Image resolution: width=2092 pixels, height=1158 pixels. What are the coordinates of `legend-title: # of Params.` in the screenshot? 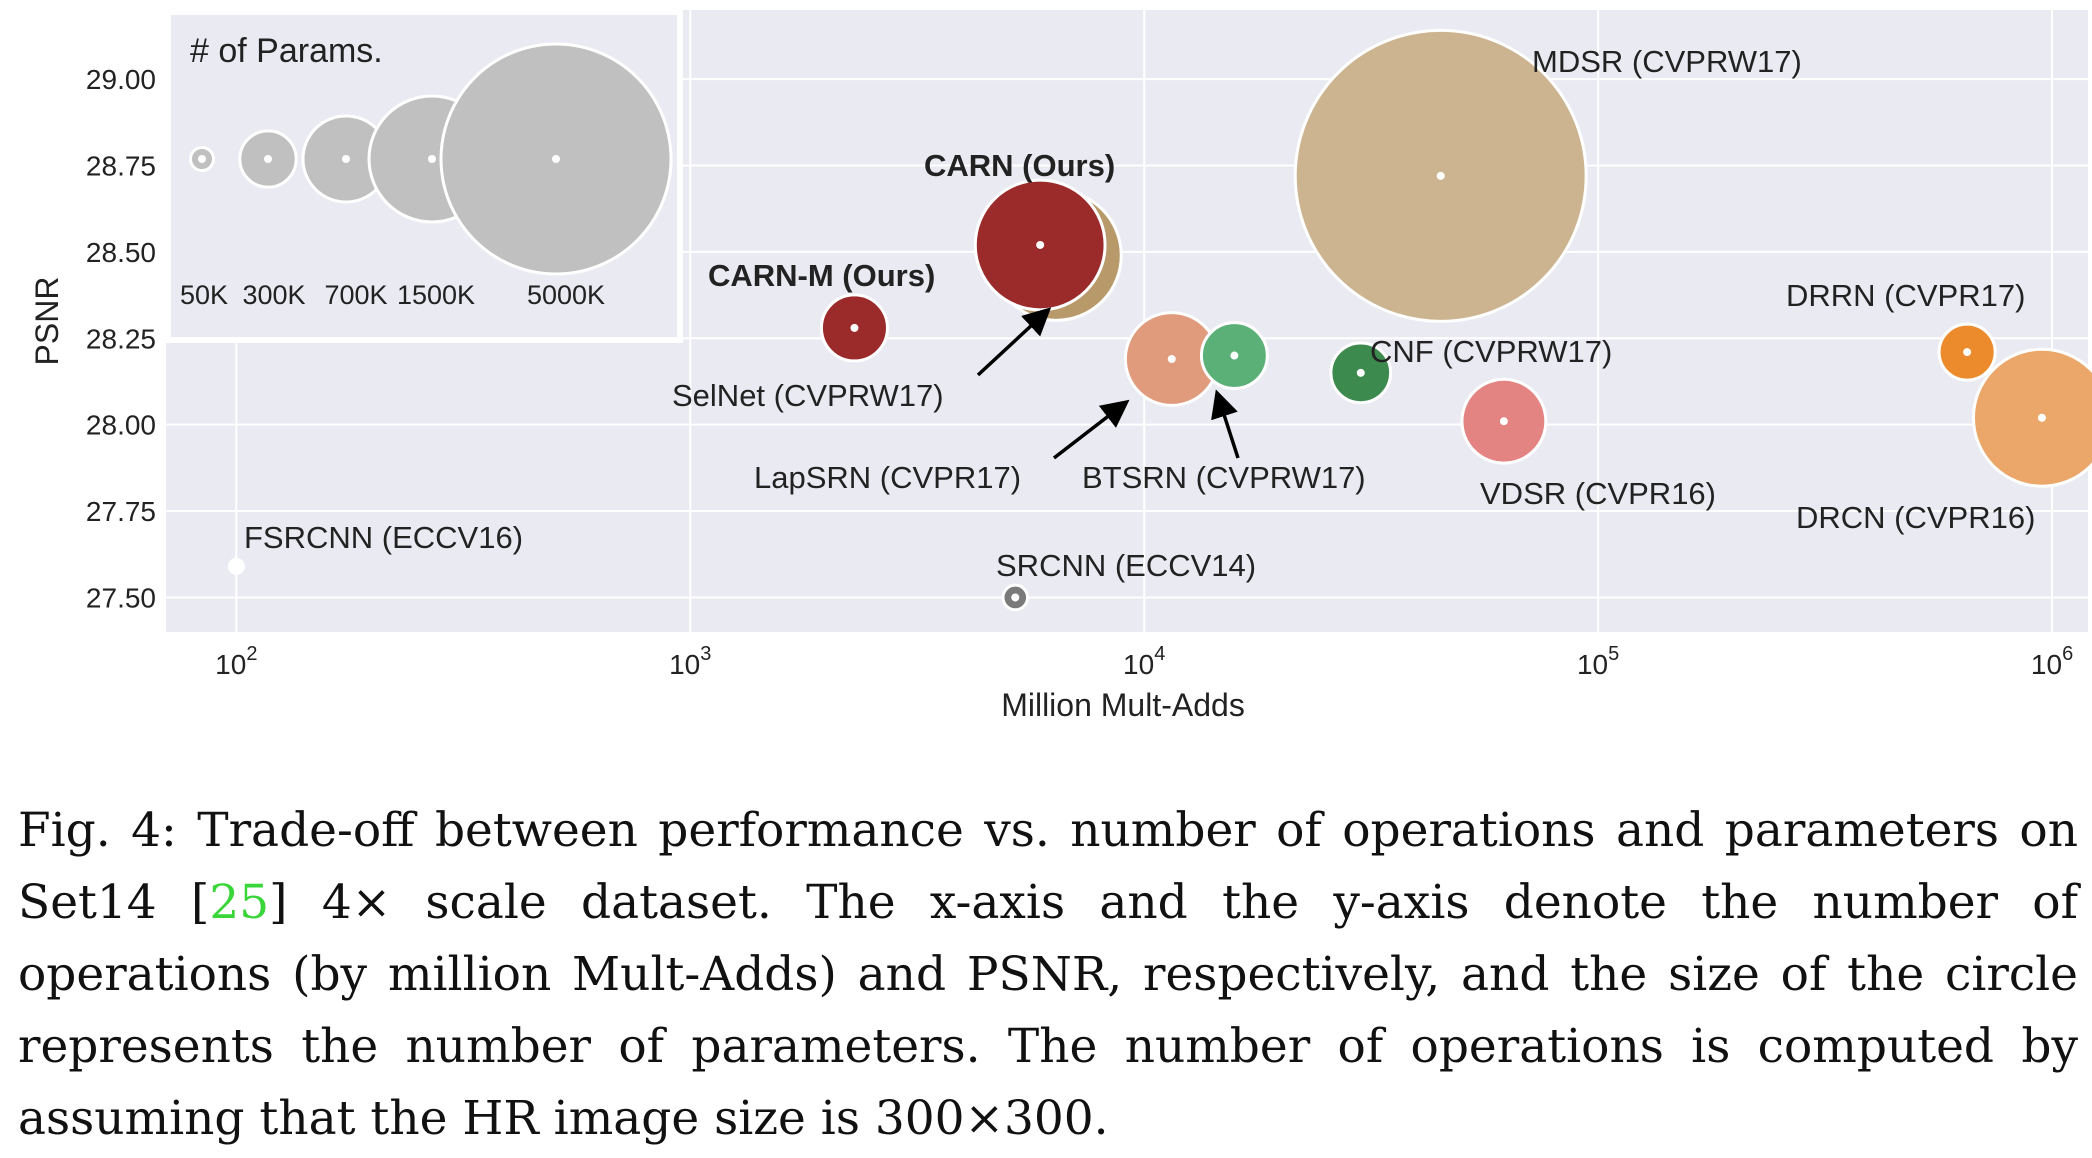 It's located at (286, 51).